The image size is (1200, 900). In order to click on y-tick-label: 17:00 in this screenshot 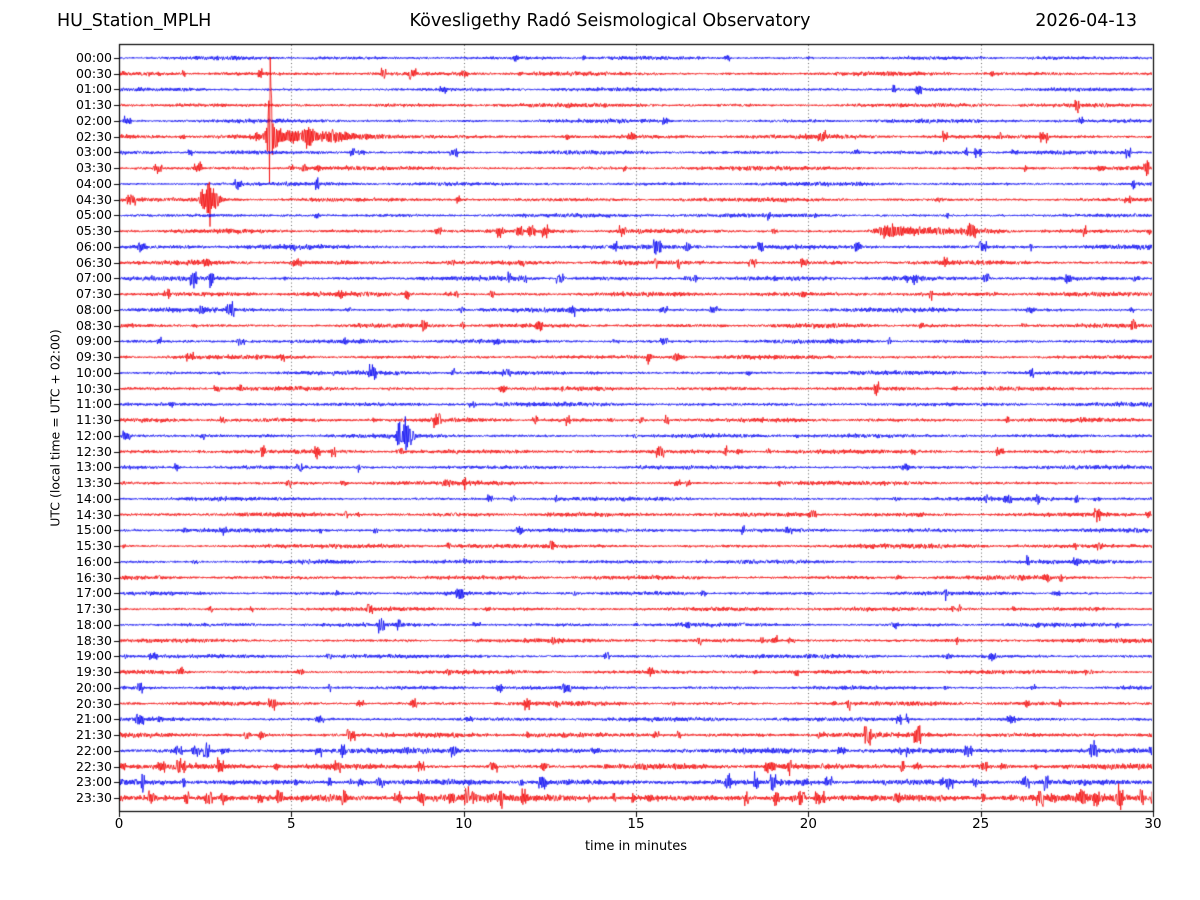, I will do `click(93, 593)`.